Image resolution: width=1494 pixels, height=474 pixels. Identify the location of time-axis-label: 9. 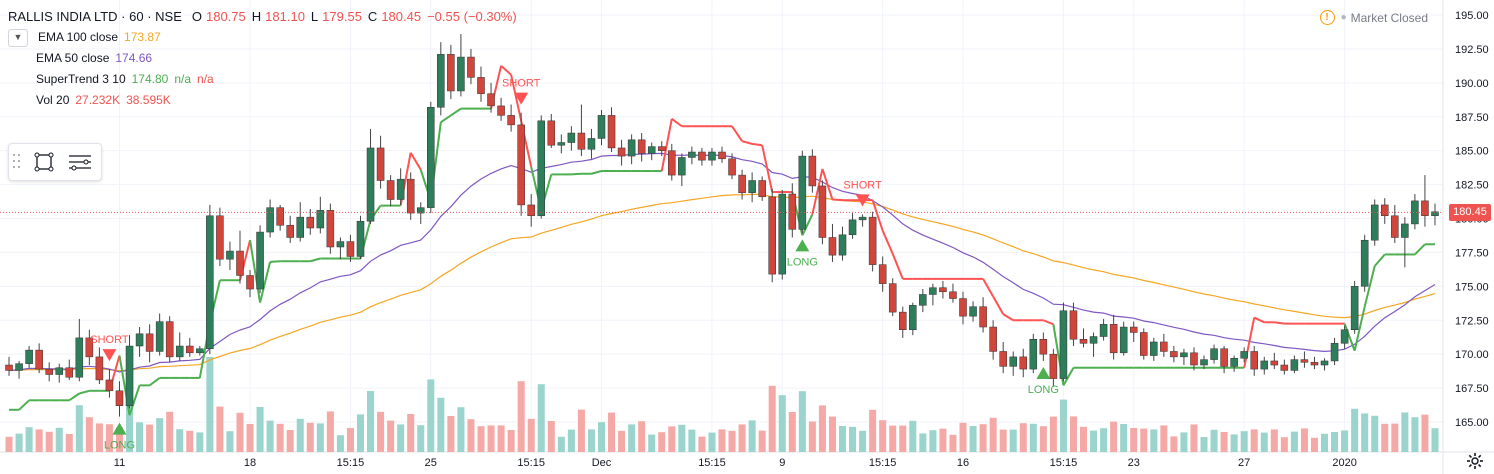
(782, 463).